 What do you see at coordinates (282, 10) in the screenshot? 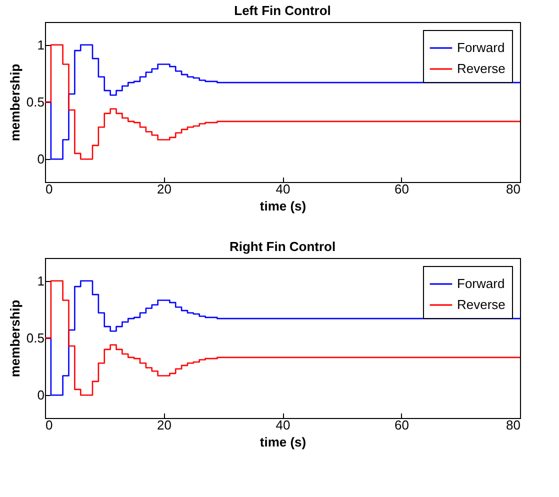
I see `chart-title: Left Fin Control` at bounding box center [282, 10].